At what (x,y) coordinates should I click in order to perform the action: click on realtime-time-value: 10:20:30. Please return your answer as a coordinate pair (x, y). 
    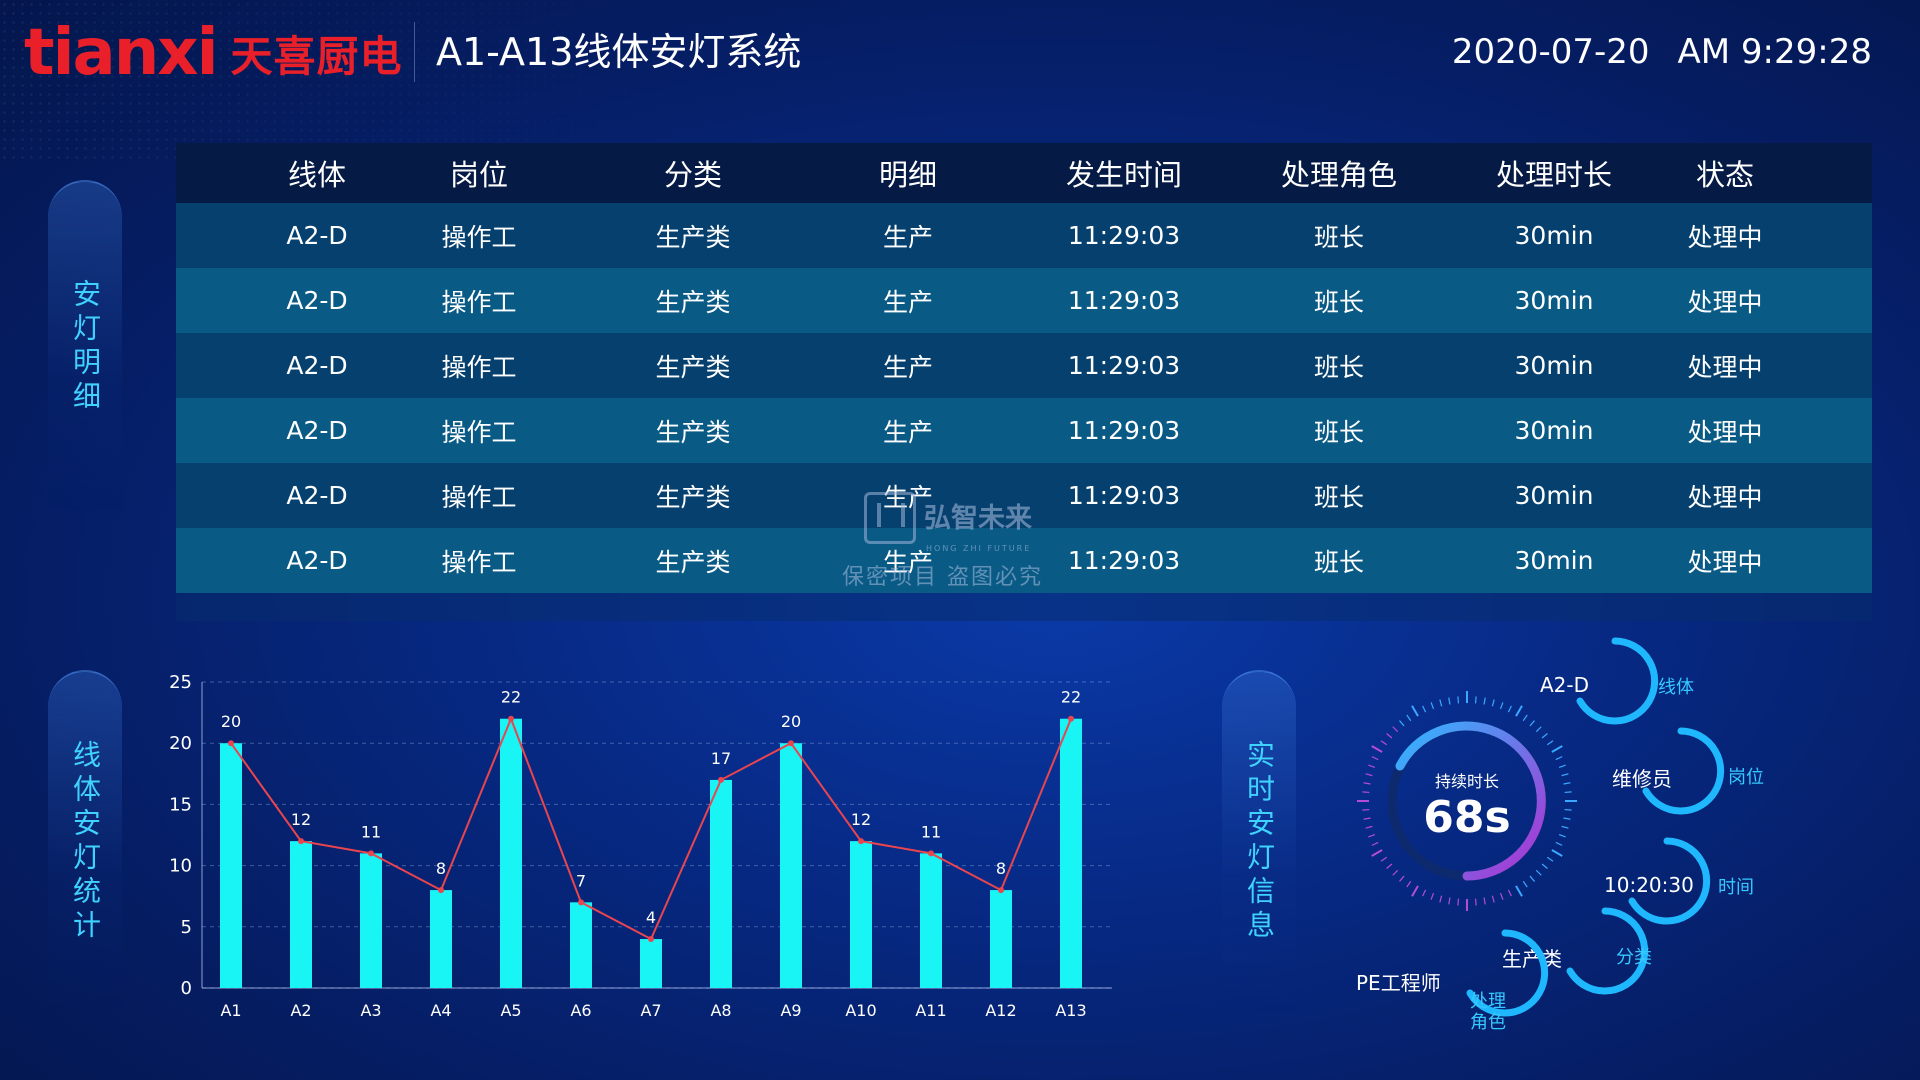
    Looking at the image, I should click on (1649, 885).